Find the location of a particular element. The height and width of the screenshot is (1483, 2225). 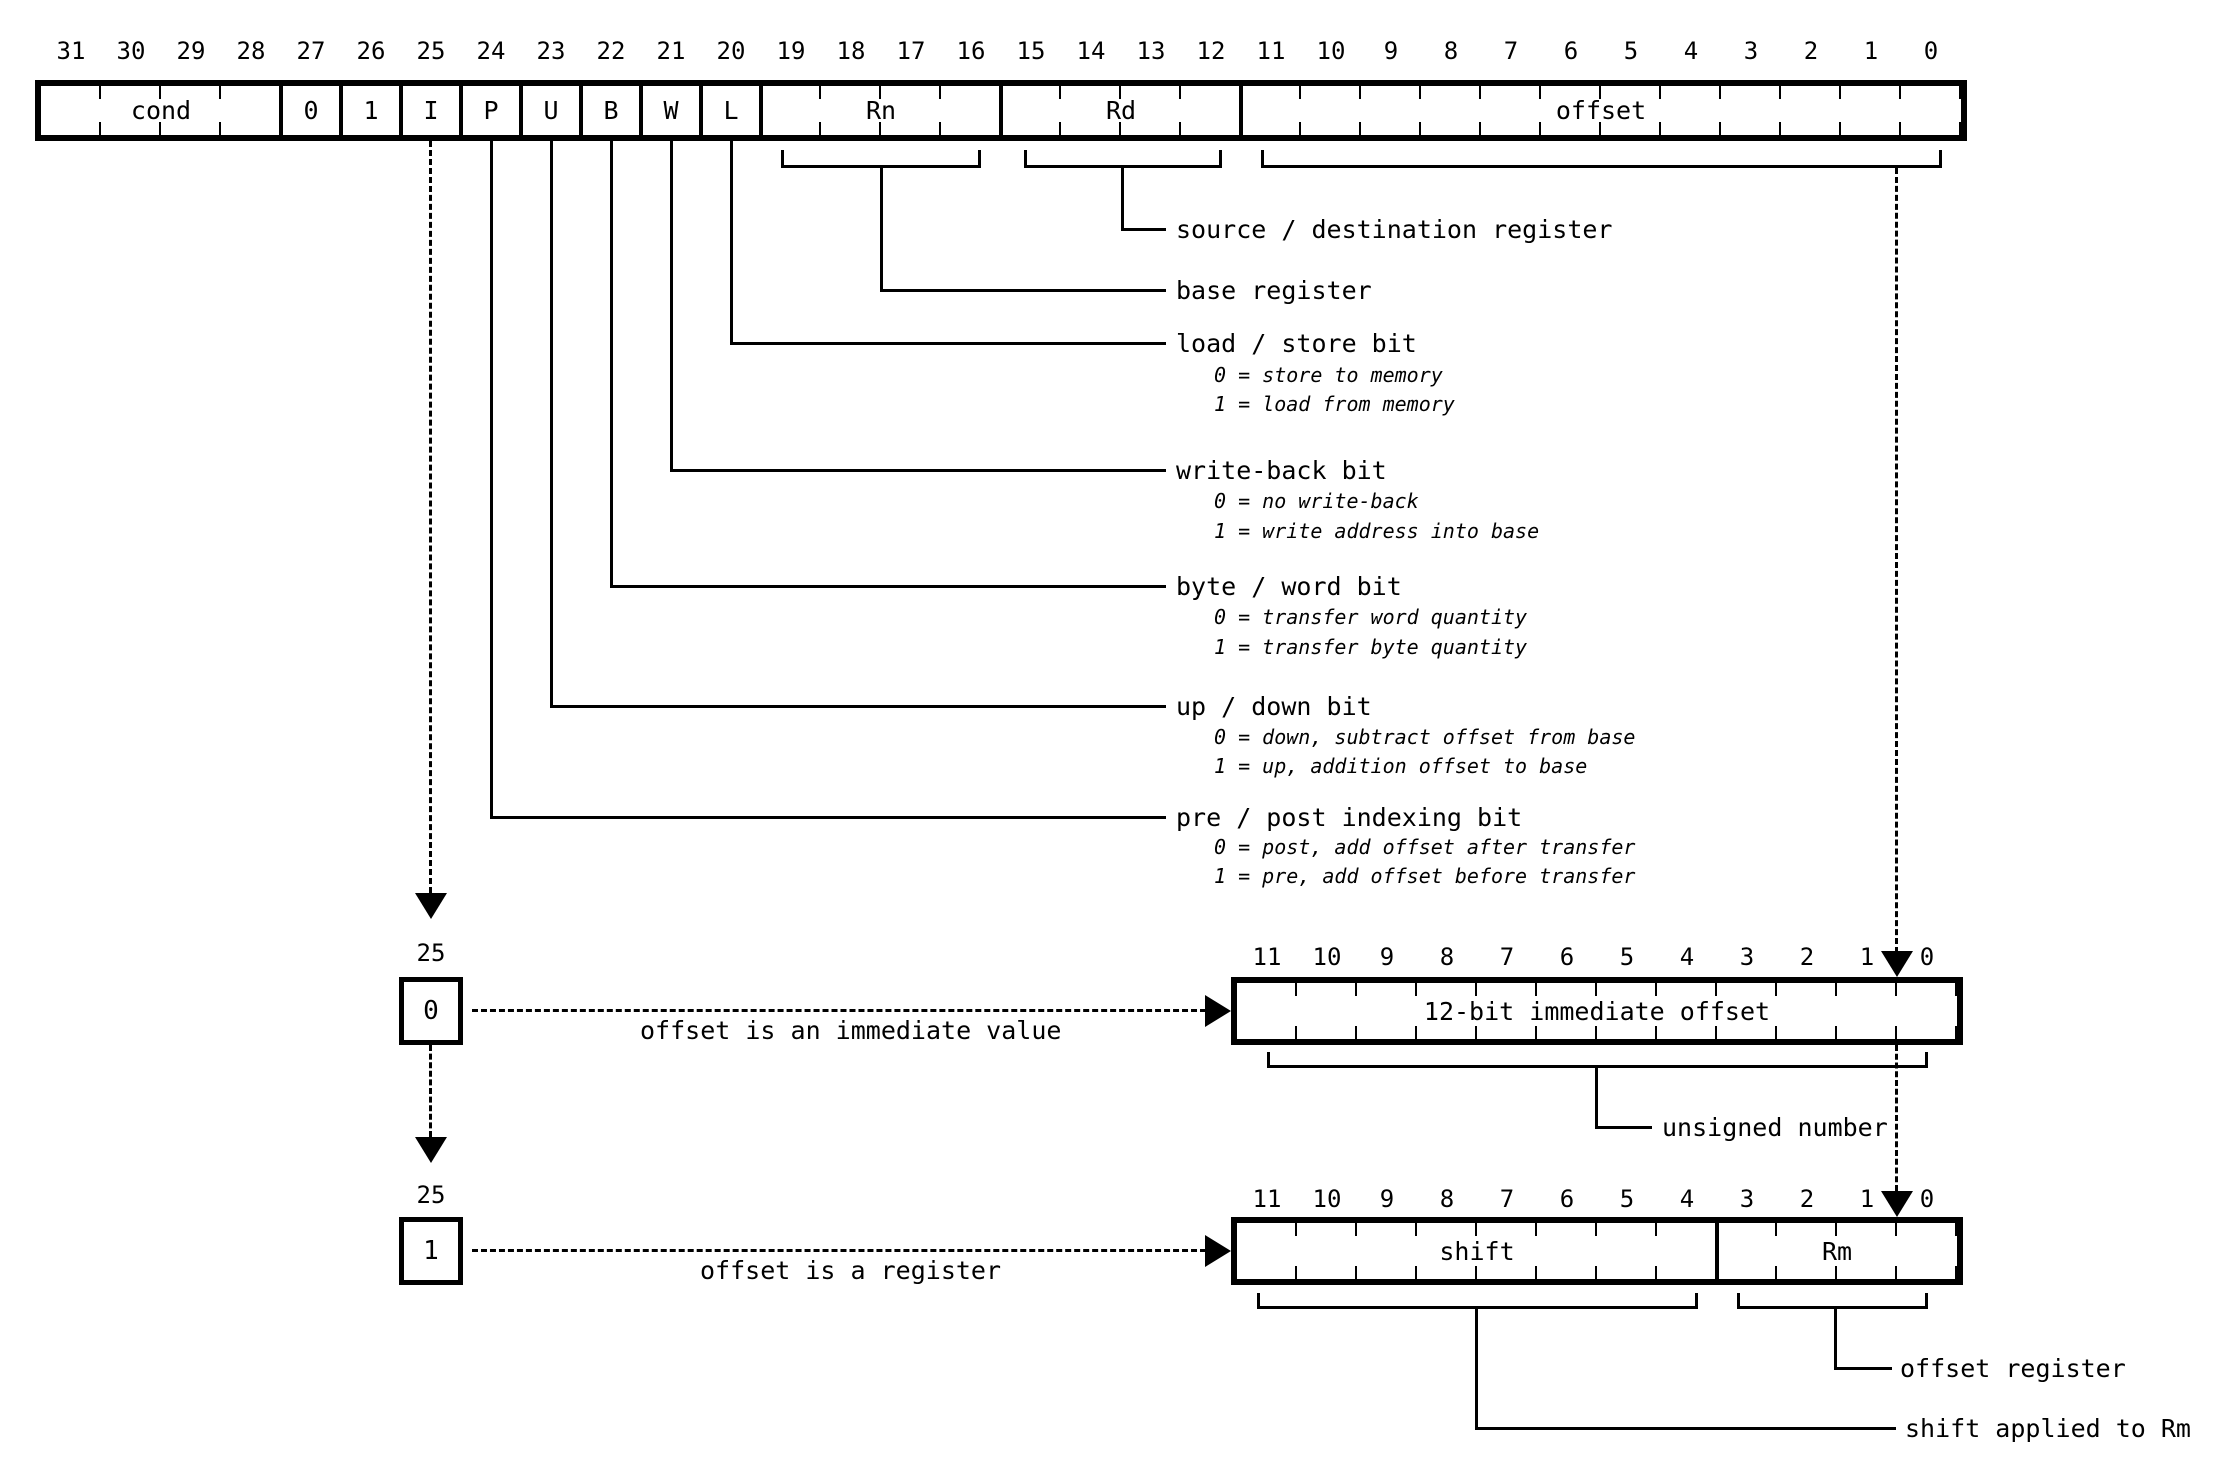

field-w-bit: W is located at coordinates (671, 110).